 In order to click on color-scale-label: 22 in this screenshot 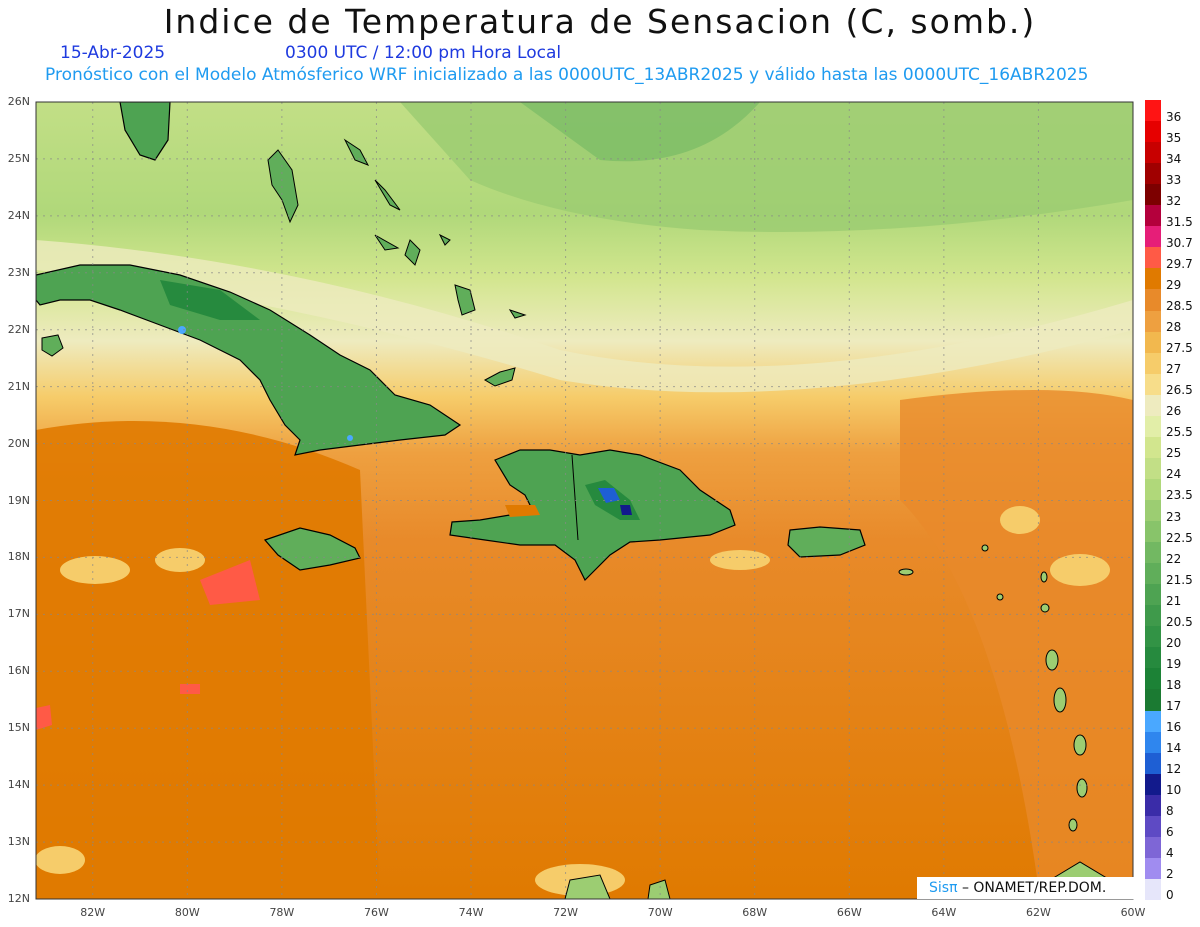, I will do `click(1174, 558)`.